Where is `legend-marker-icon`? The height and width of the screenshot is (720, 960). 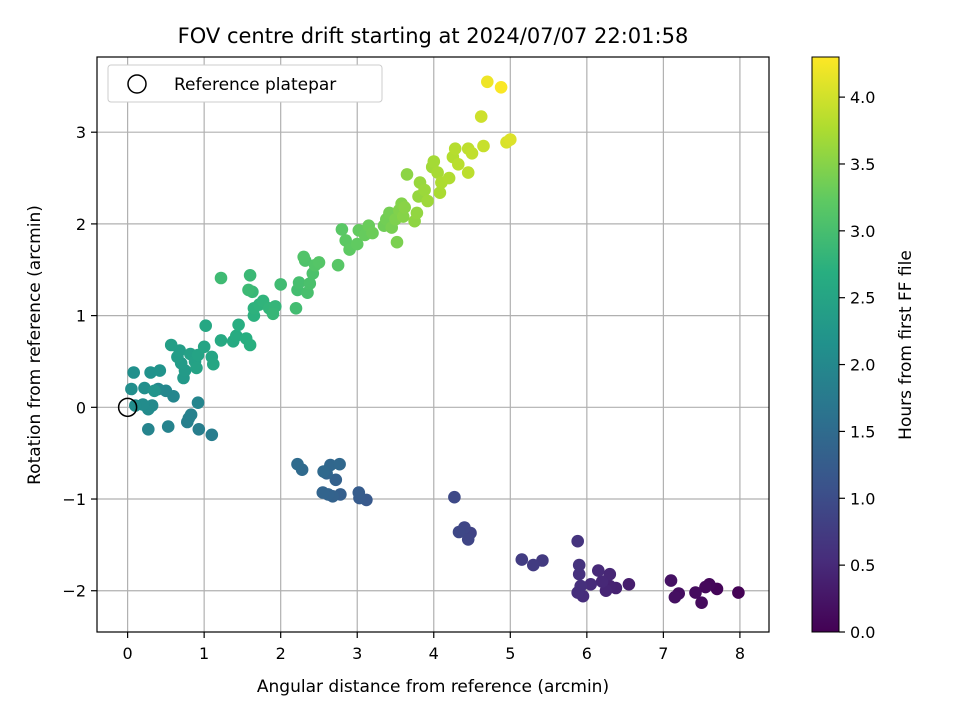 legend-marker-icon is located at coordinates (137, 84).